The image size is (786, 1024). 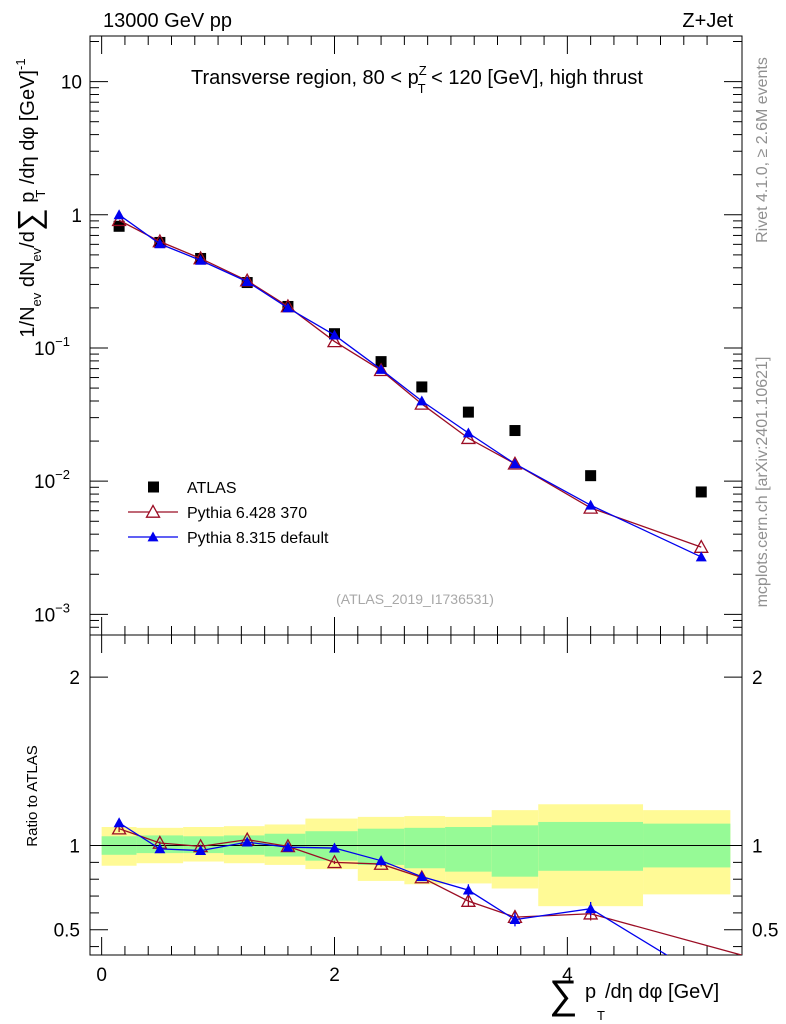 I want to click on main-ytick-label: 10⁻³, so click(x=52, y=613).